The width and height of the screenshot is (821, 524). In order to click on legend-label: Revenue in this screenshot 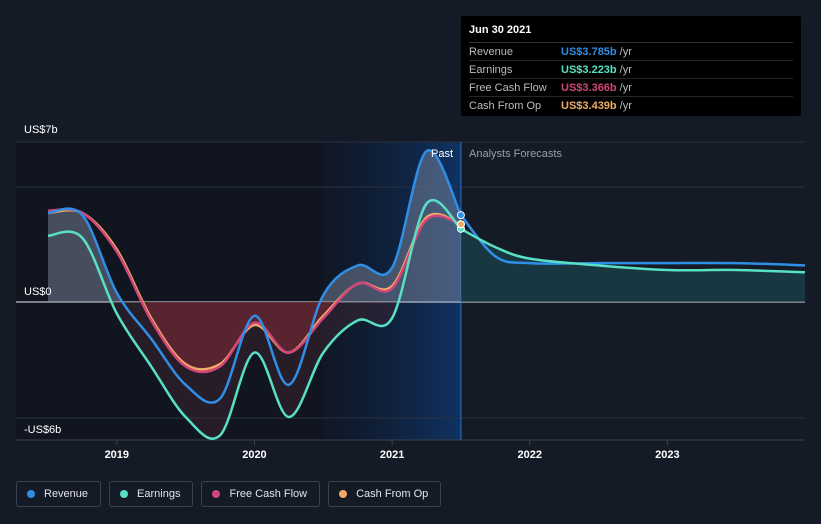, I will do `click(66, 494)`.